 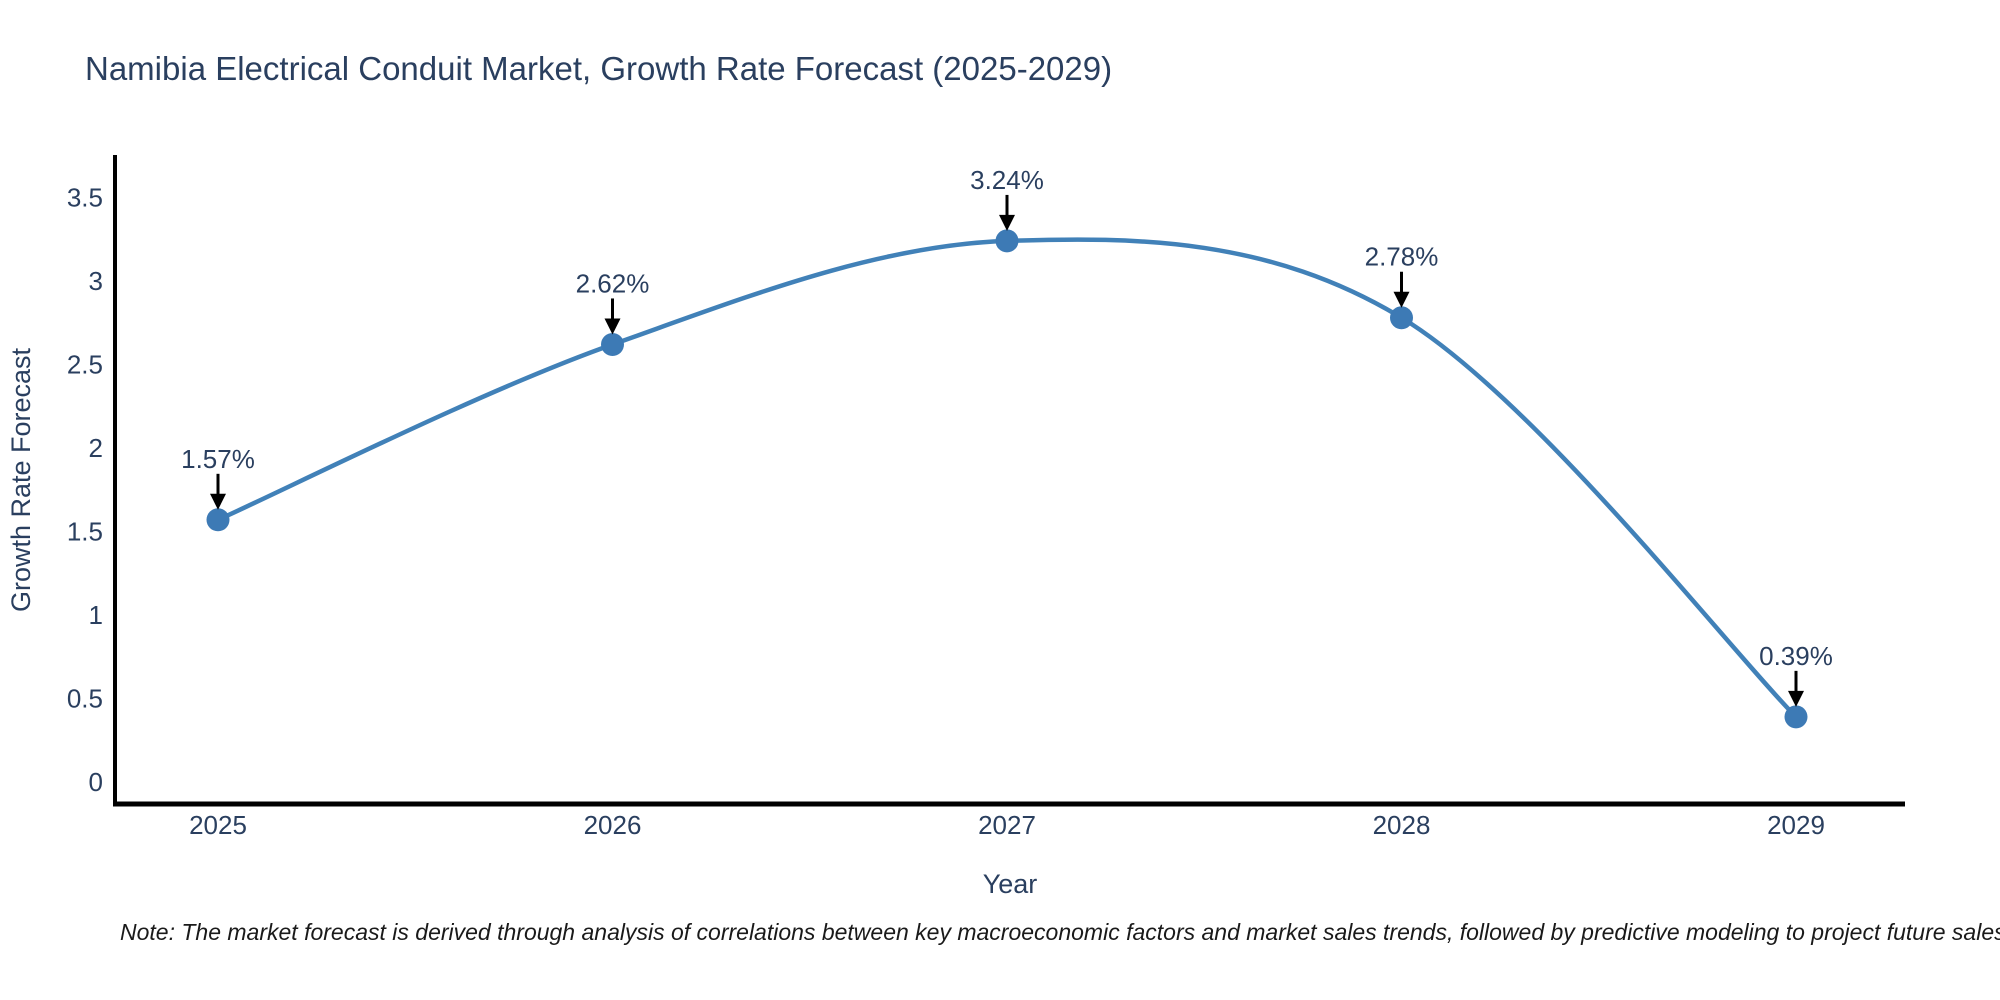 What do you see at coordinates (1796, 656) in the screenshot?
I see `point-value-label: 0.39%` at bounding box center [1796, 656].